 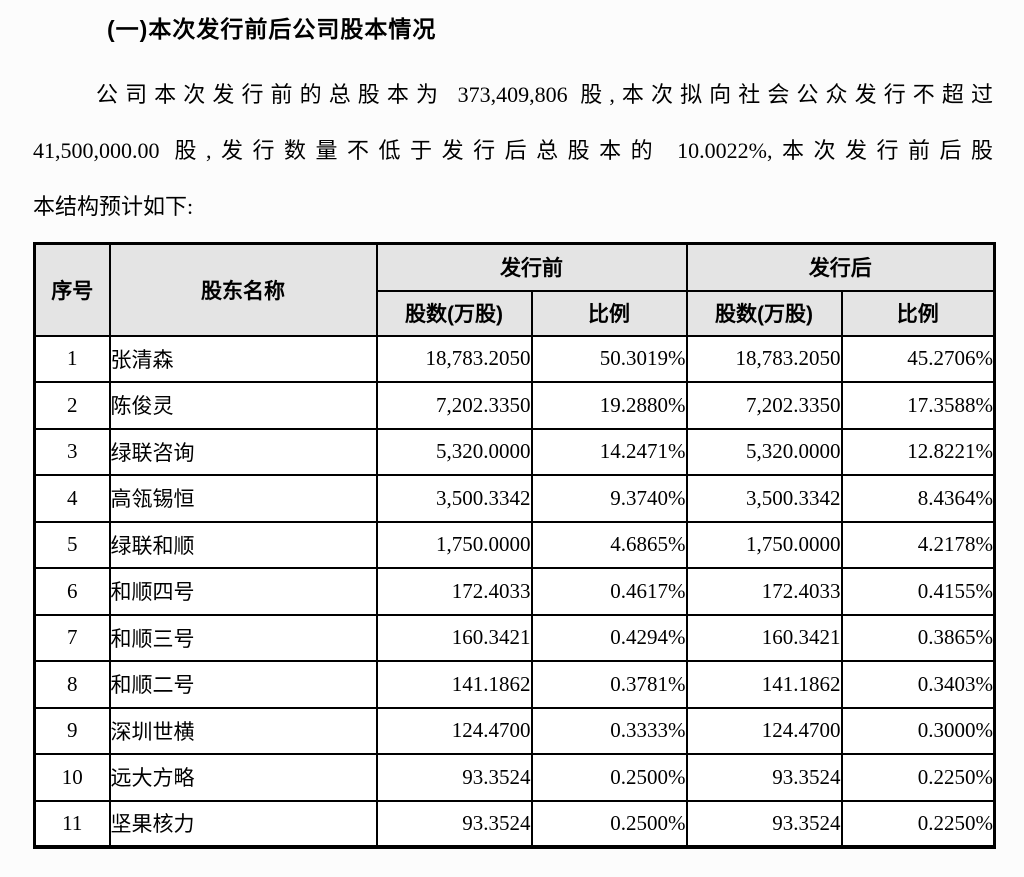 I want to click on cell-pre-ratio: 0.4617%, so click(x=609, y=591).